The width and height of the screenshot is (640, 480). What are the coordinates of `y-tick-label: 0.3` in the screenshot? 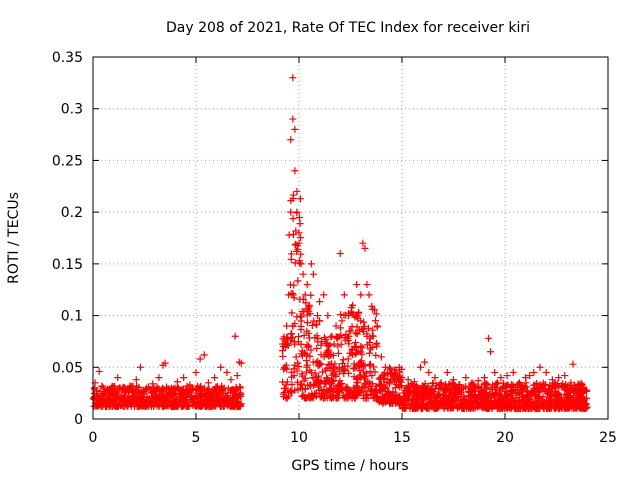 It's located at (72, 110).